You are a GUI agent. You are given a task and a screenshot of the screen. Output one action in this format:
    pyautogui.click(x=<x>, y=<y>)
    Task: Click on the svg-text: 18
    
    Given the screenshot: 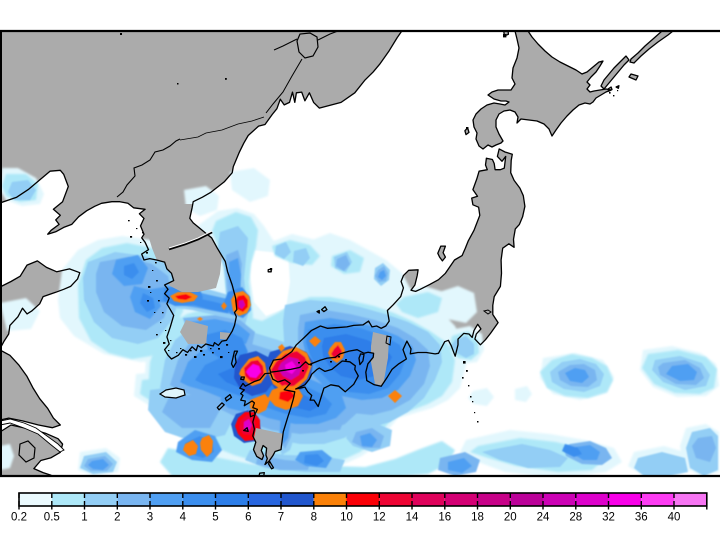 What is the action you would take?
    pyautogui.click(x=477, y=518)
    